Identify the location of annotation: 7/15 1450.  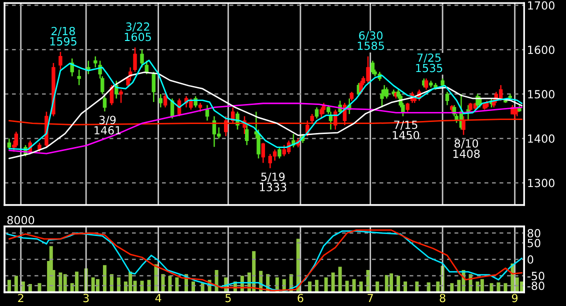
(406, 130).